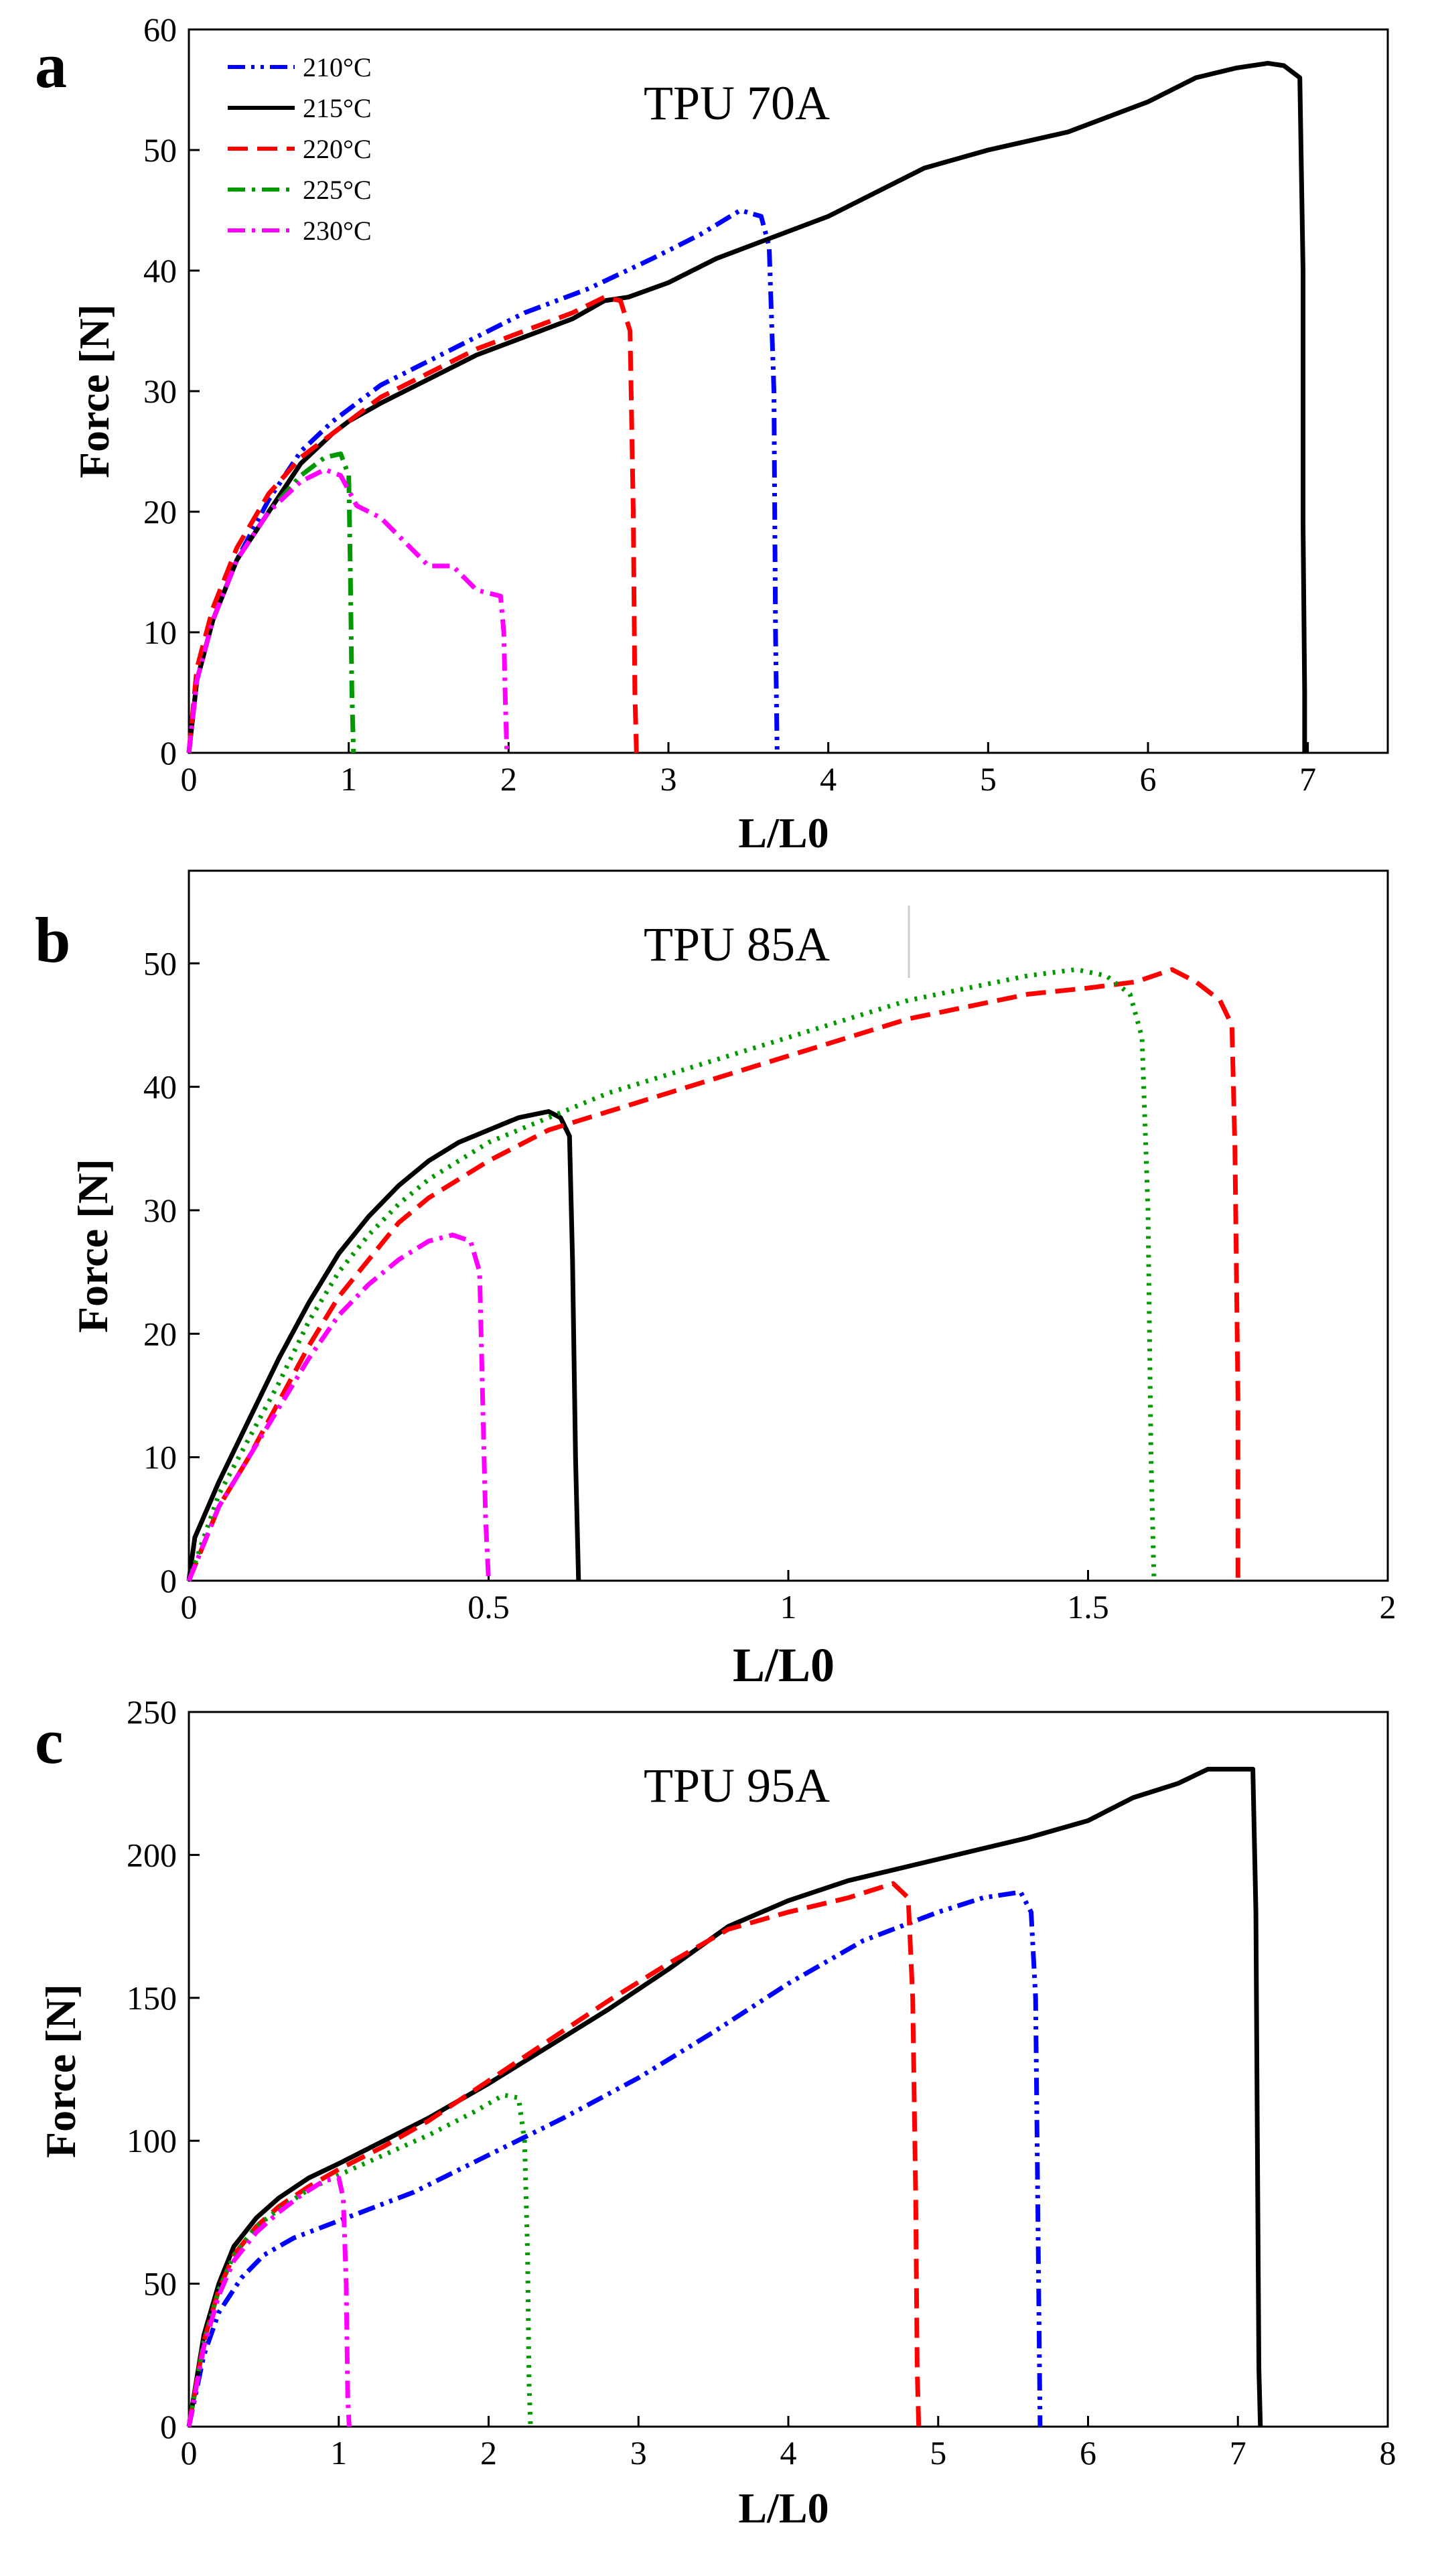 Image resolution: width=1436 pixels, height=2576 pixels. What do you see at coordinates (51, 65) in the screenshot?
I see `panel-a-letter: a` at bounding box center [51, 65].